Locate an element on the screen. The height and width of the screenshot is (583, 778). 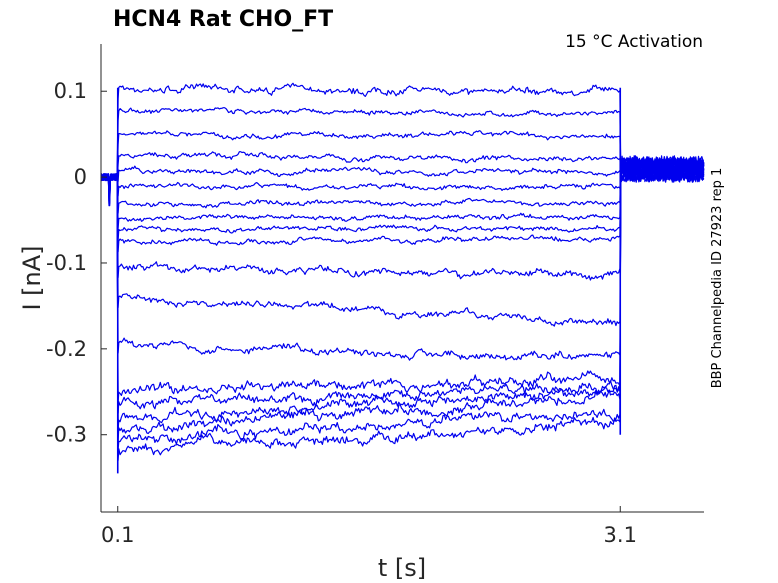
y-tick-label: -0.1 is located at coordinates (66, 263).